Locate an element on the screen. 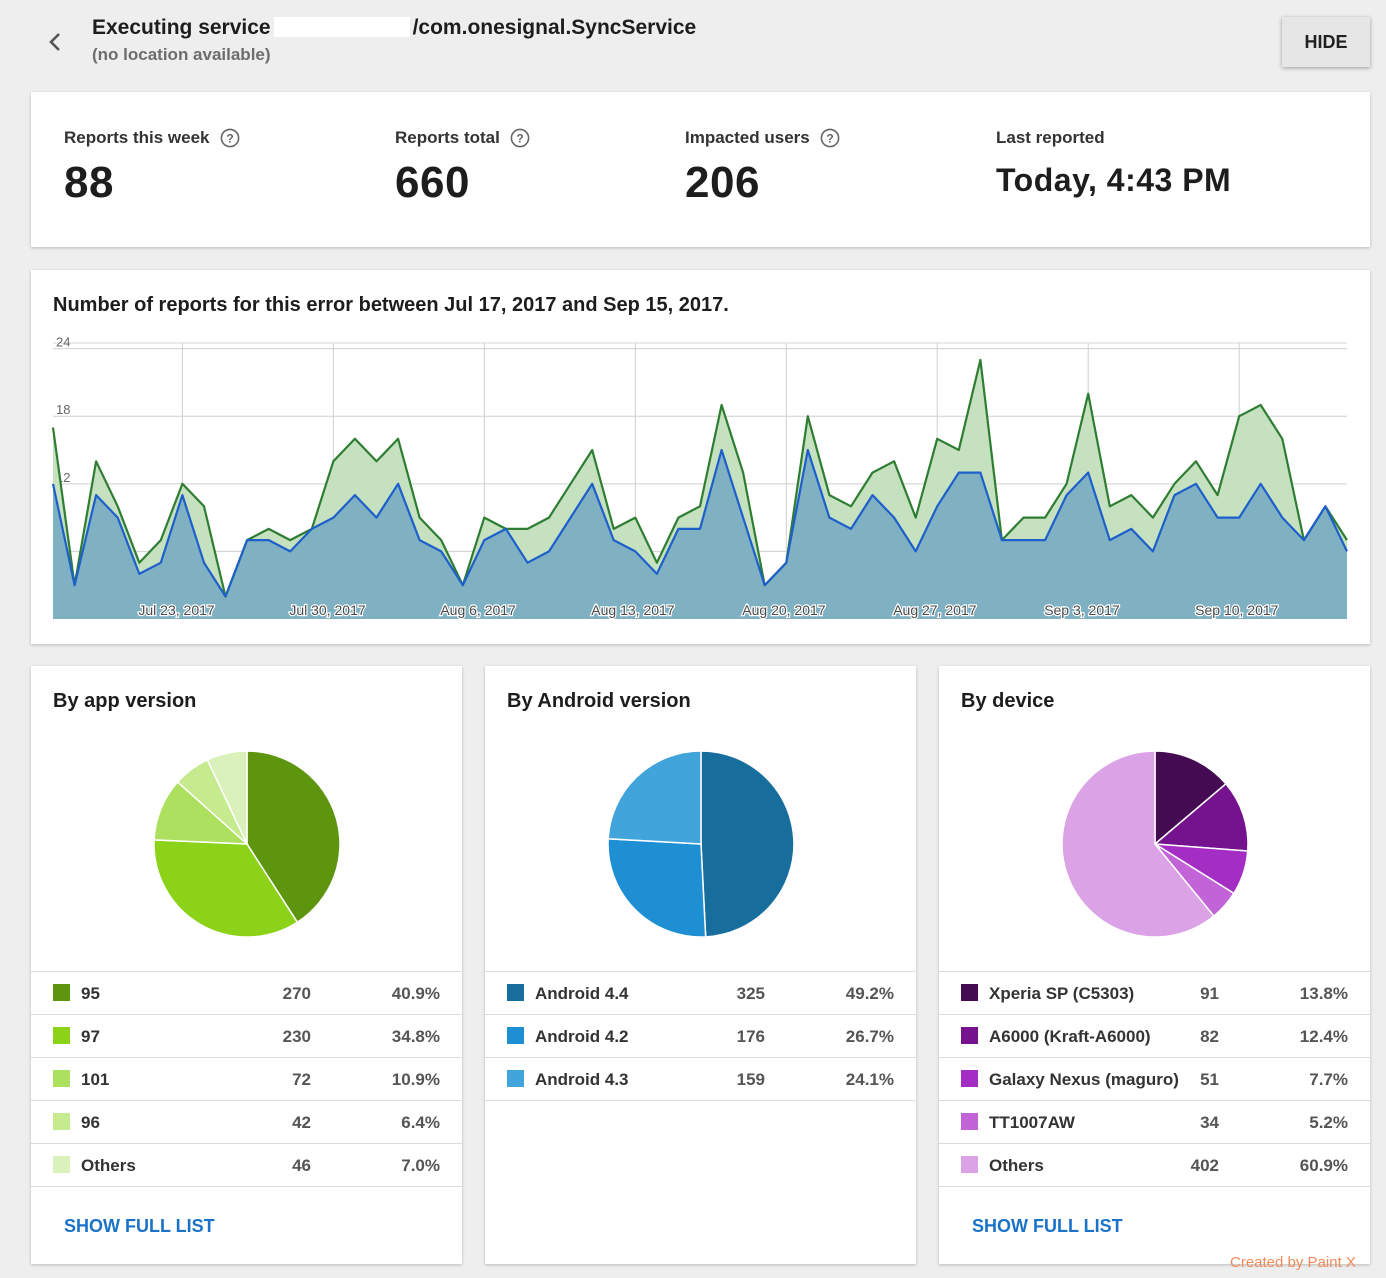 This screenshot has width=1386, height=1278. row-count: 176 is located at coordinates (750, 1036).